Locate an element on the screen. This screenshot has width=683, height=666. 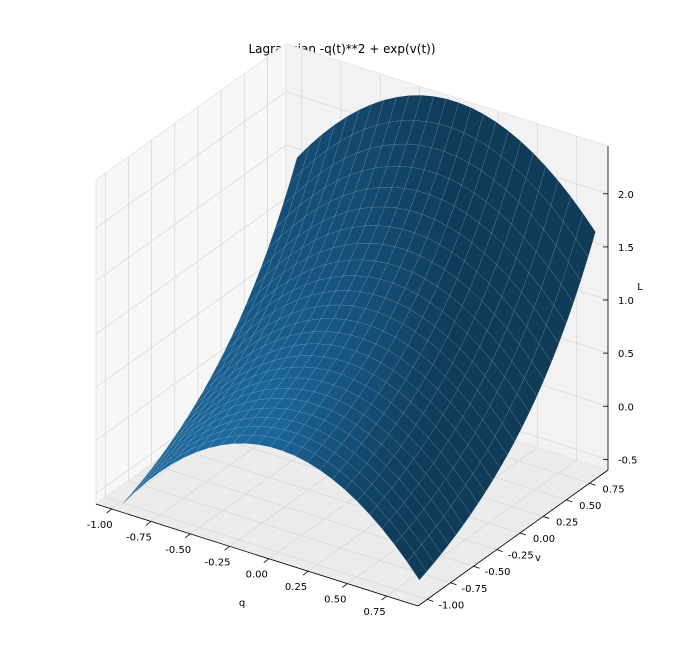
y-axis-label: v is located at coordinates (538, 558).